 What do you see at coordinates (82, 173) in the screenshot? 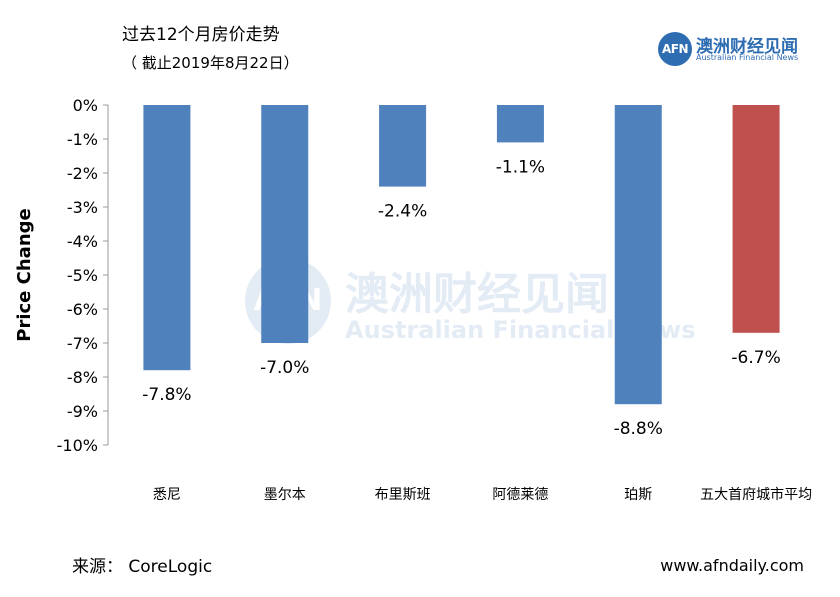
I see `y-tick-label: -2%` at bounding box center [82, 173].